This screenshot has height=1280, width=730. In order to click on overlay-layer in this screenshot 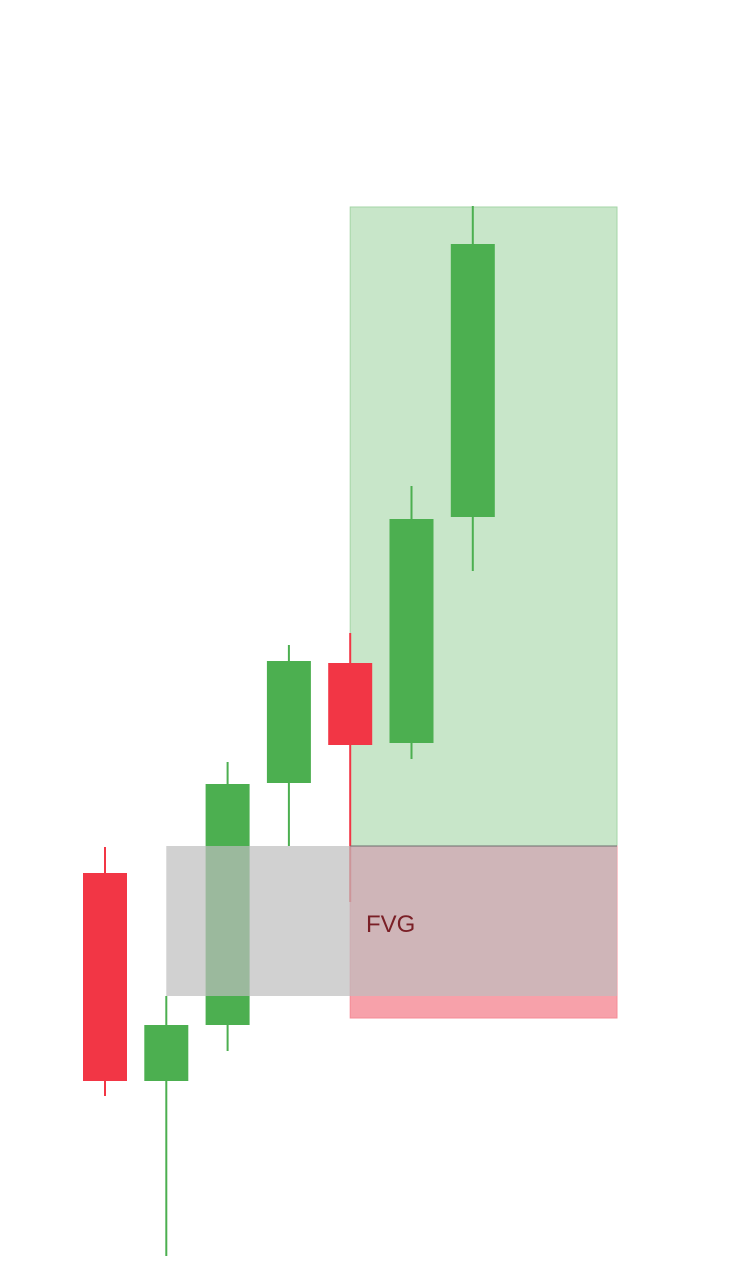, I will do `click(392, 920)`.